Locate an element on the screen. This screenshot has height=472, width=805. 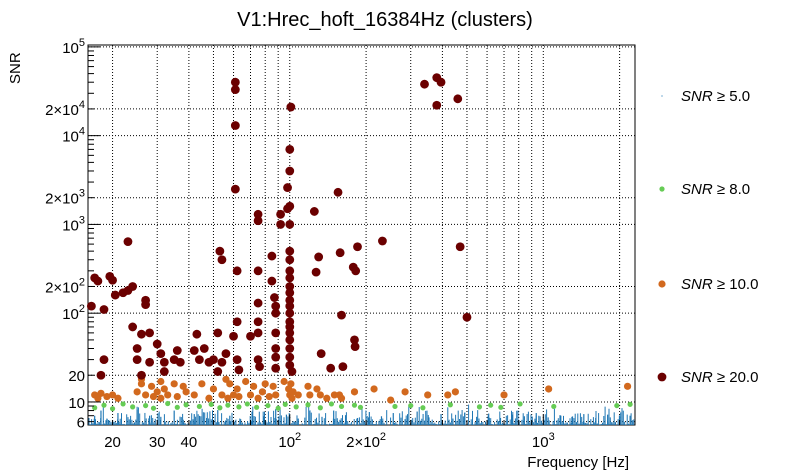
x-tick-label: 2×10² is located at coordinates (366, 441).